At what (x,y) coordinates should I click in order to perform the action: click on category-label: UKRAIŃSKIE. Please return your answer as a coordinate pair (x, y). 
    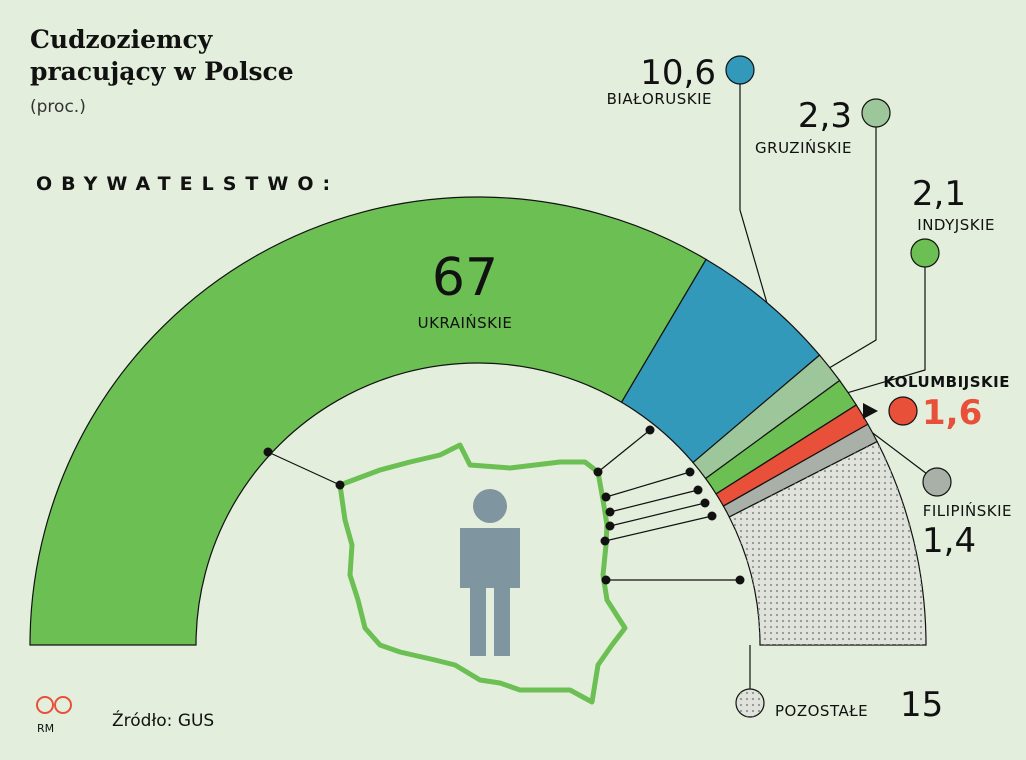
    Looking at the image, I should click on (465, 322).